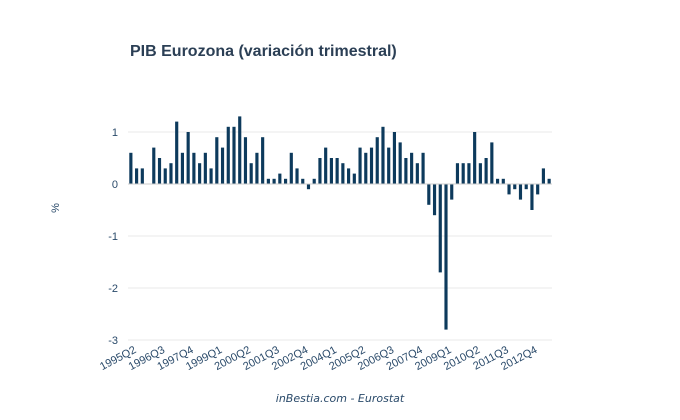 Image resolution: width=680 pixels, height=420 pixels. Describe the element at coordinates (113, 289) in the screenshot. I see `y-tick-label: -2` at that location.